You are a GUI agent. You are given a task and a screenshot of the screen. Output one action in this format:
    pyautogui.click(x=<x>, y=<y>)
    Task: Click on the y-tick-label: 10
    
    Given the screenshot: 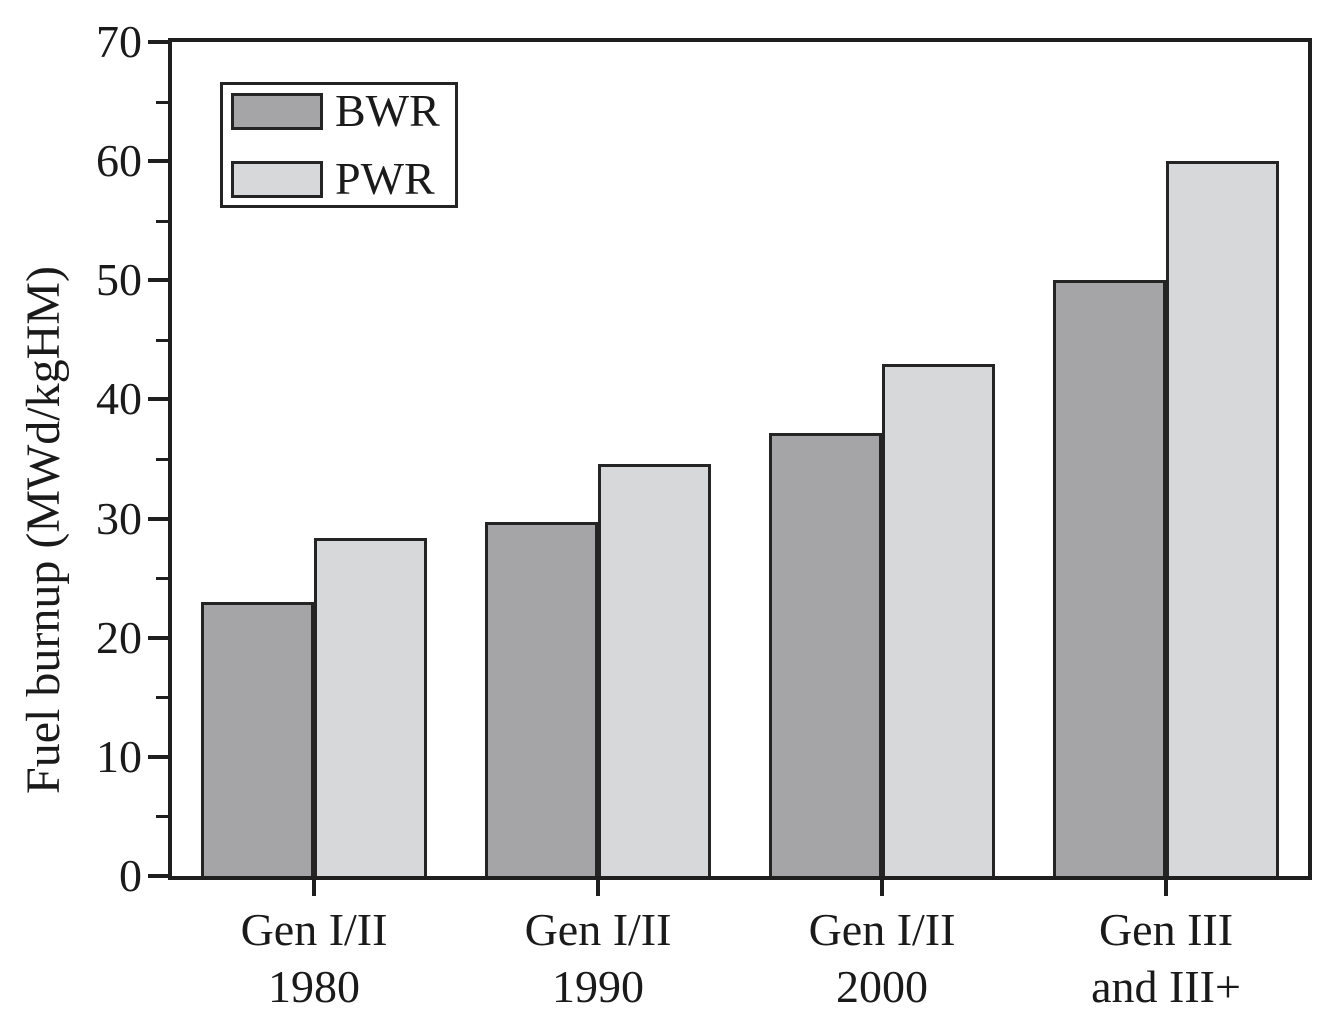 What is the action you would take?
    pyautogui.click(x=119, y=756)
    